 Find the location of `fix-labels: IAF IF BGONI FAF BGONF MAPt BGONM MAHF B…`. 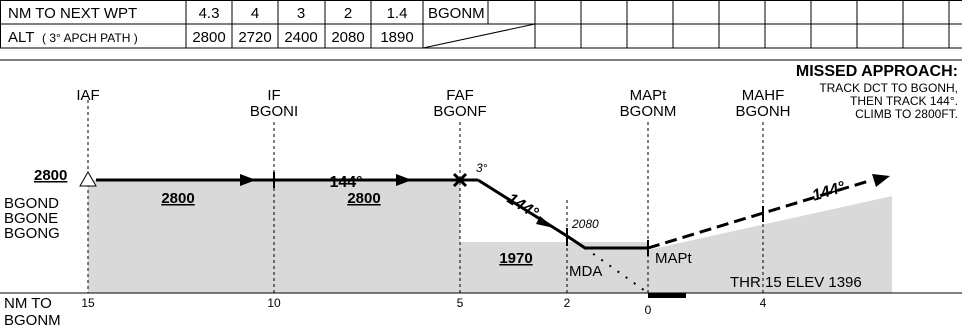

fix-labels: IAF IF BGONI FAF BGONF MAPt BGONM MAHF B… is located at coordinates (433, 103).